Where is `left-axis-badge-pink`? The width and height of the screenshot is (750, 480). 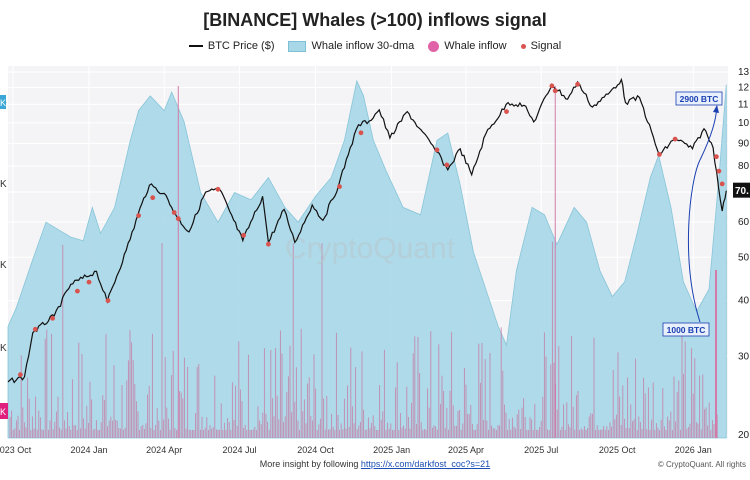 left-axis-badge-pink is located at coordinates (4, 411).